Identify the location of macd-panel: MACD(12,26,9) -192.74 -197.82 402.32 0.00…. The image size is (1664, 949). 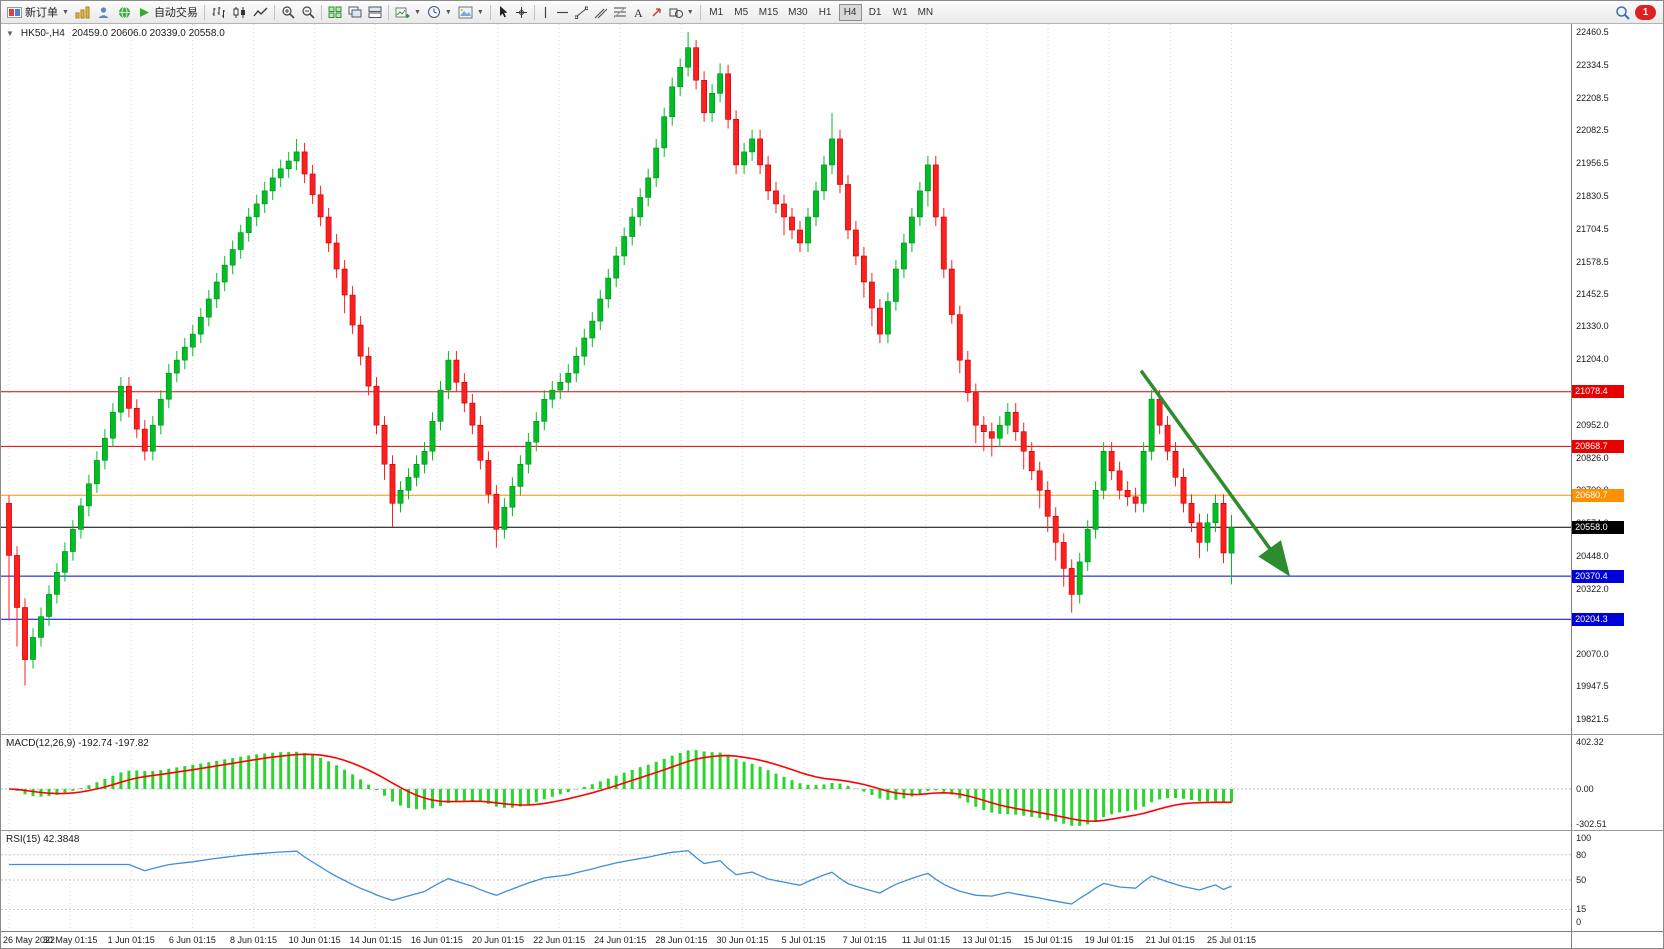
(832, 783).